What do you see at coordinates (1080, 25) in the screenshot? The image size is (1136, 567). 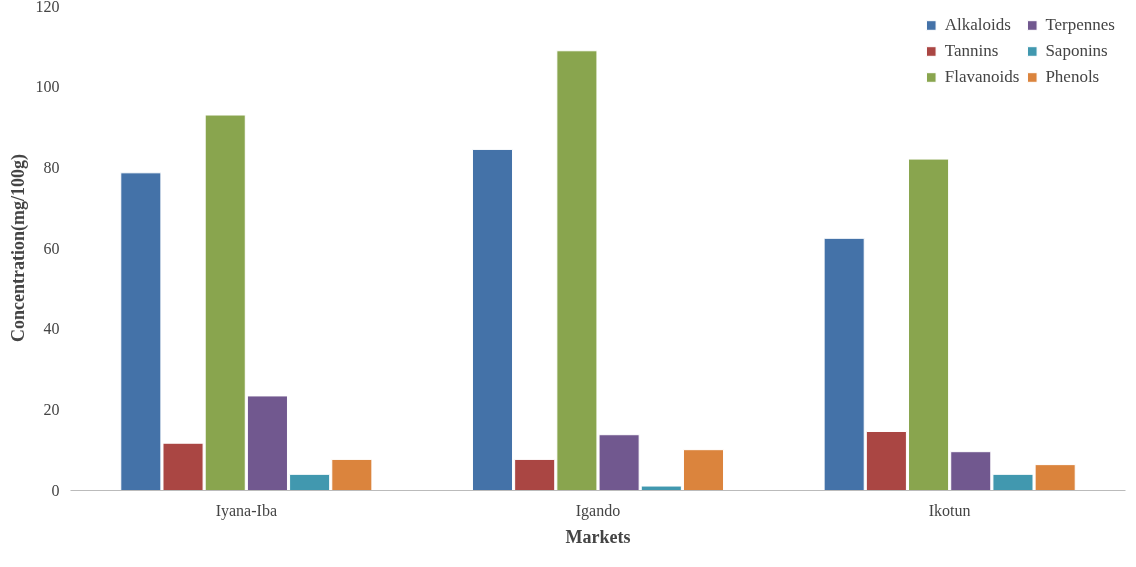 I see `legend-label: Terpennes` at bounding box center [1080, 25].